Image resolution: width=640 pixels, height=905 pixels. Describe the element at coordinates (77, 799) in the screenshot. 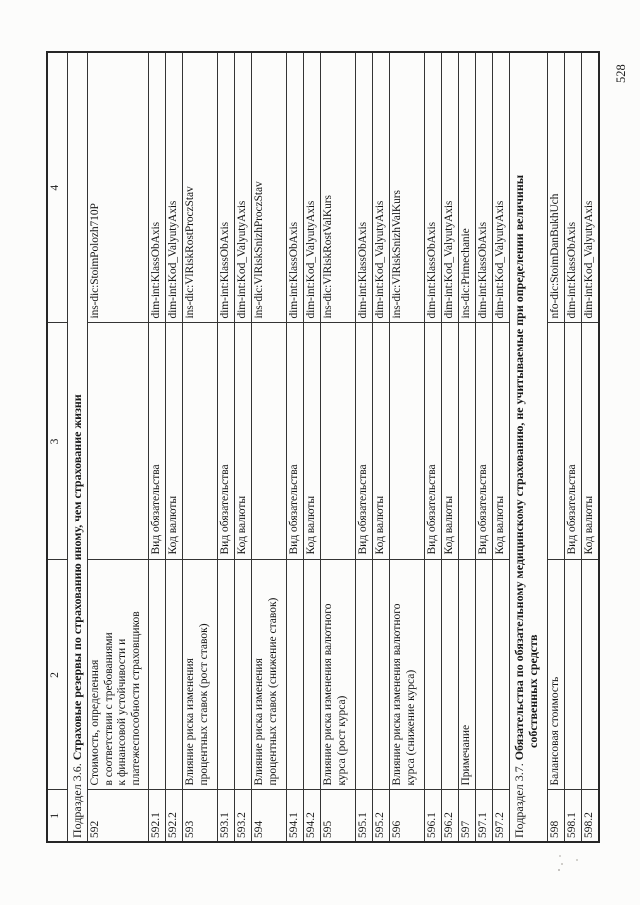

I see `section-label: Подраздел 3.6.` at that location.